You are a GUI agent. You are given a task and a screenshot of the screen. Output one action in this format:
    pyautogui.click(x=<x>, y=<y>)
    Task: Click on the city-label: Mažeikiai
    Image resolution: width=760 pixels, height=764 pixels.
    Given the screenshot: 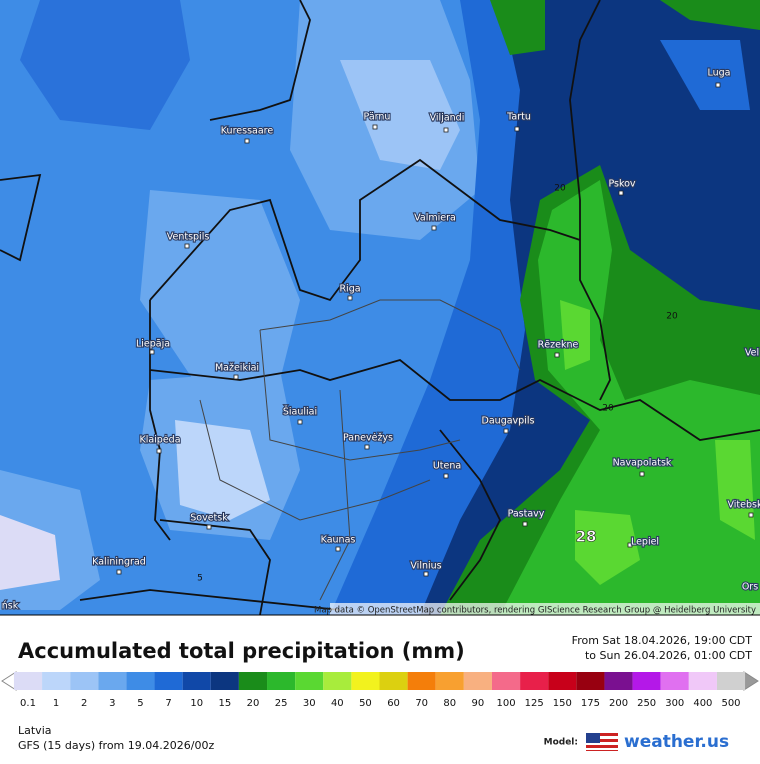 What is the action you would take?
    pyautogui.click(x=237, y=368)
    